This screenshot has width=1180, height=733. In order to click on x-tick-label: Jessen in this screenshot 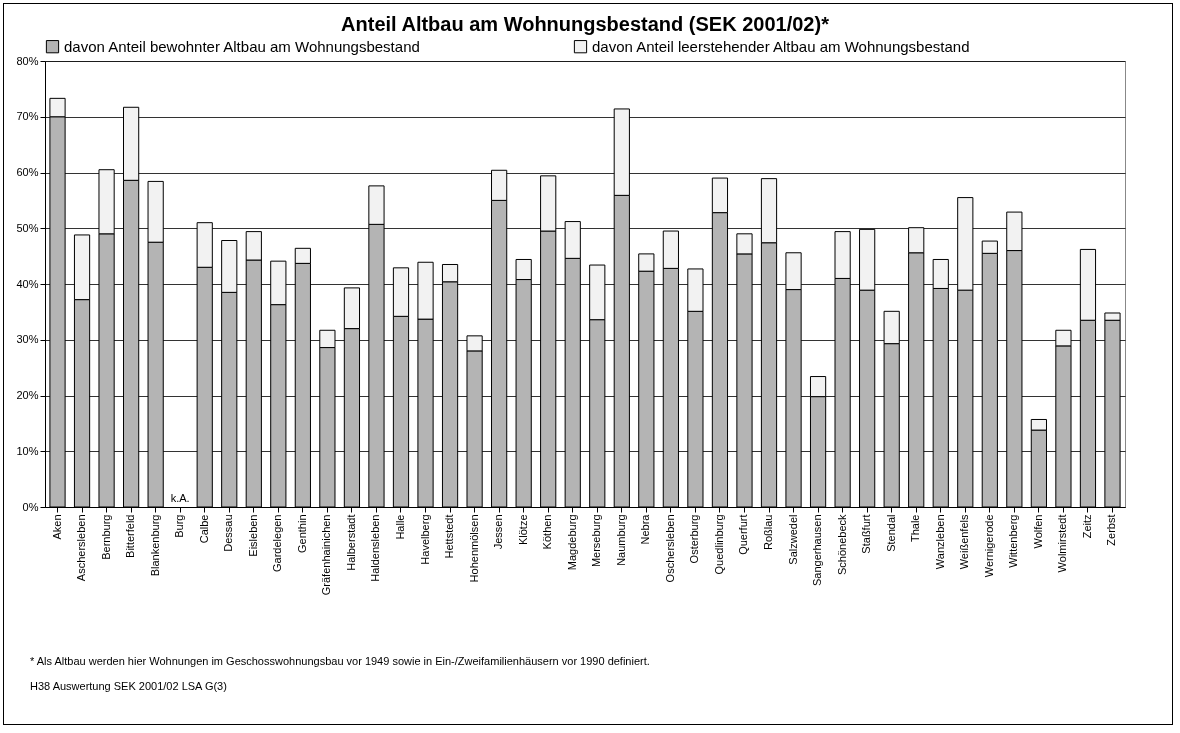, I will do `click(498, 532)`.